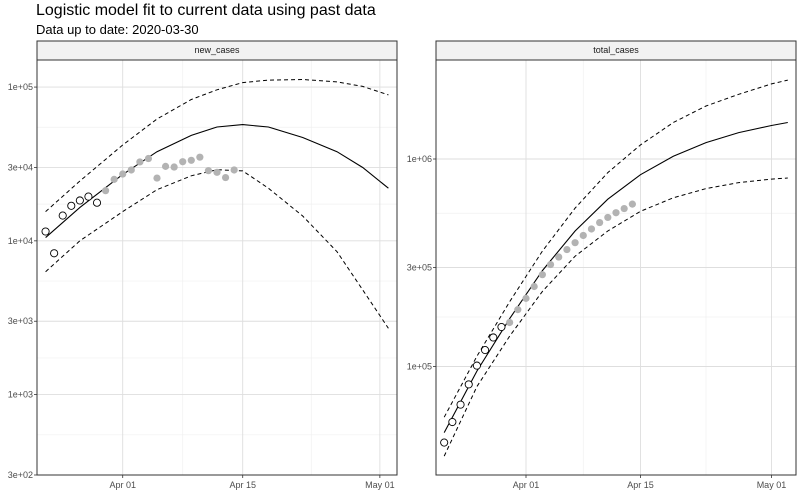  I want to click on y-tick-label: 1e+06, so click(419, 159).